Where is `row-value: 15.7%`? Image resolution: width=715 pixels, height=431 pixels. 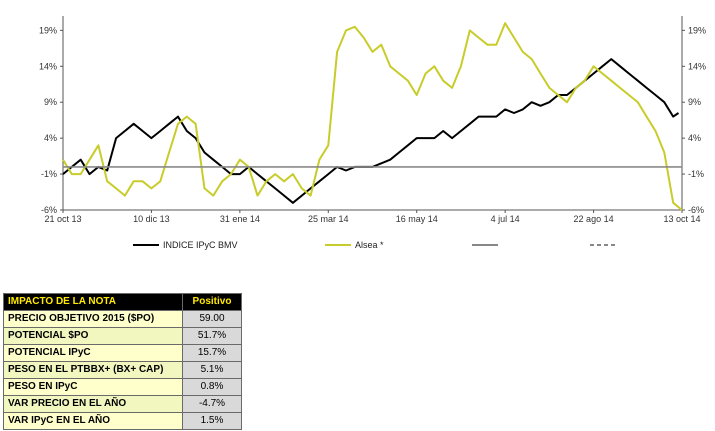 row-value: 15.7% is located at coordinates (212, 353).